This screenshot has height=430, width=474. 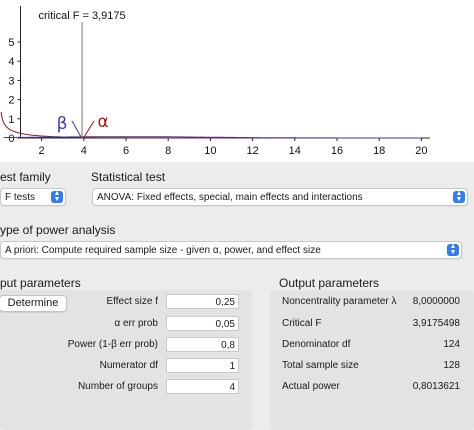 What do you see at coordinates (451, 344) in the screenshot?
I see `denominator-df-value: 124` at bounding box center [451, 344].